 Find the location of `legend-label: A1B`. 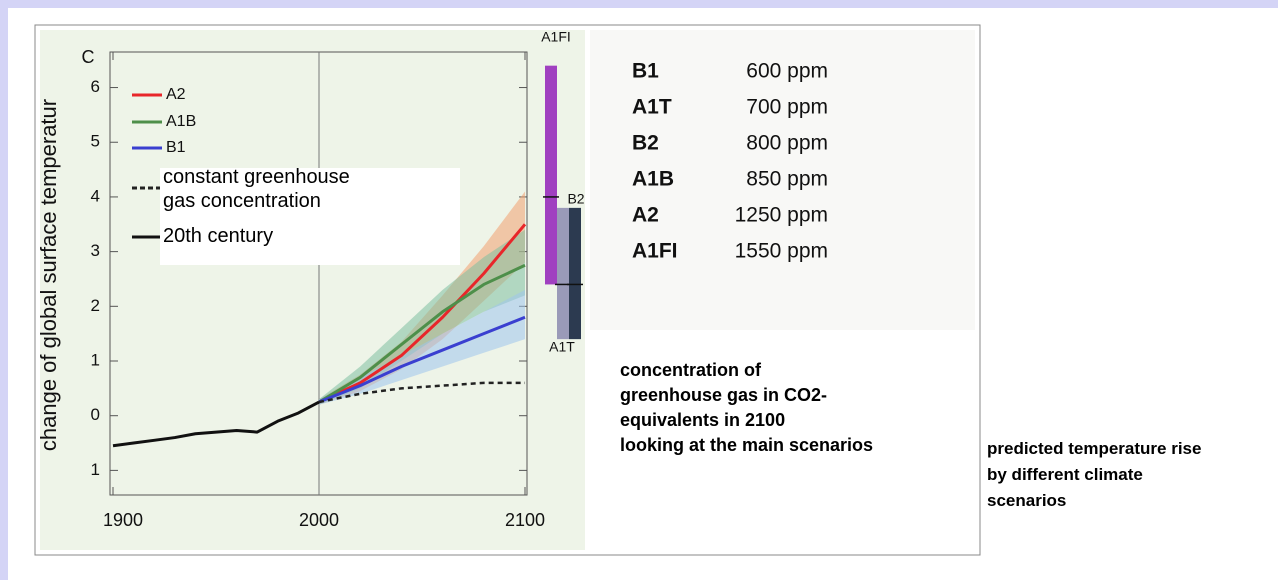

legend-label: A1B is located at coordinates (181, 121).